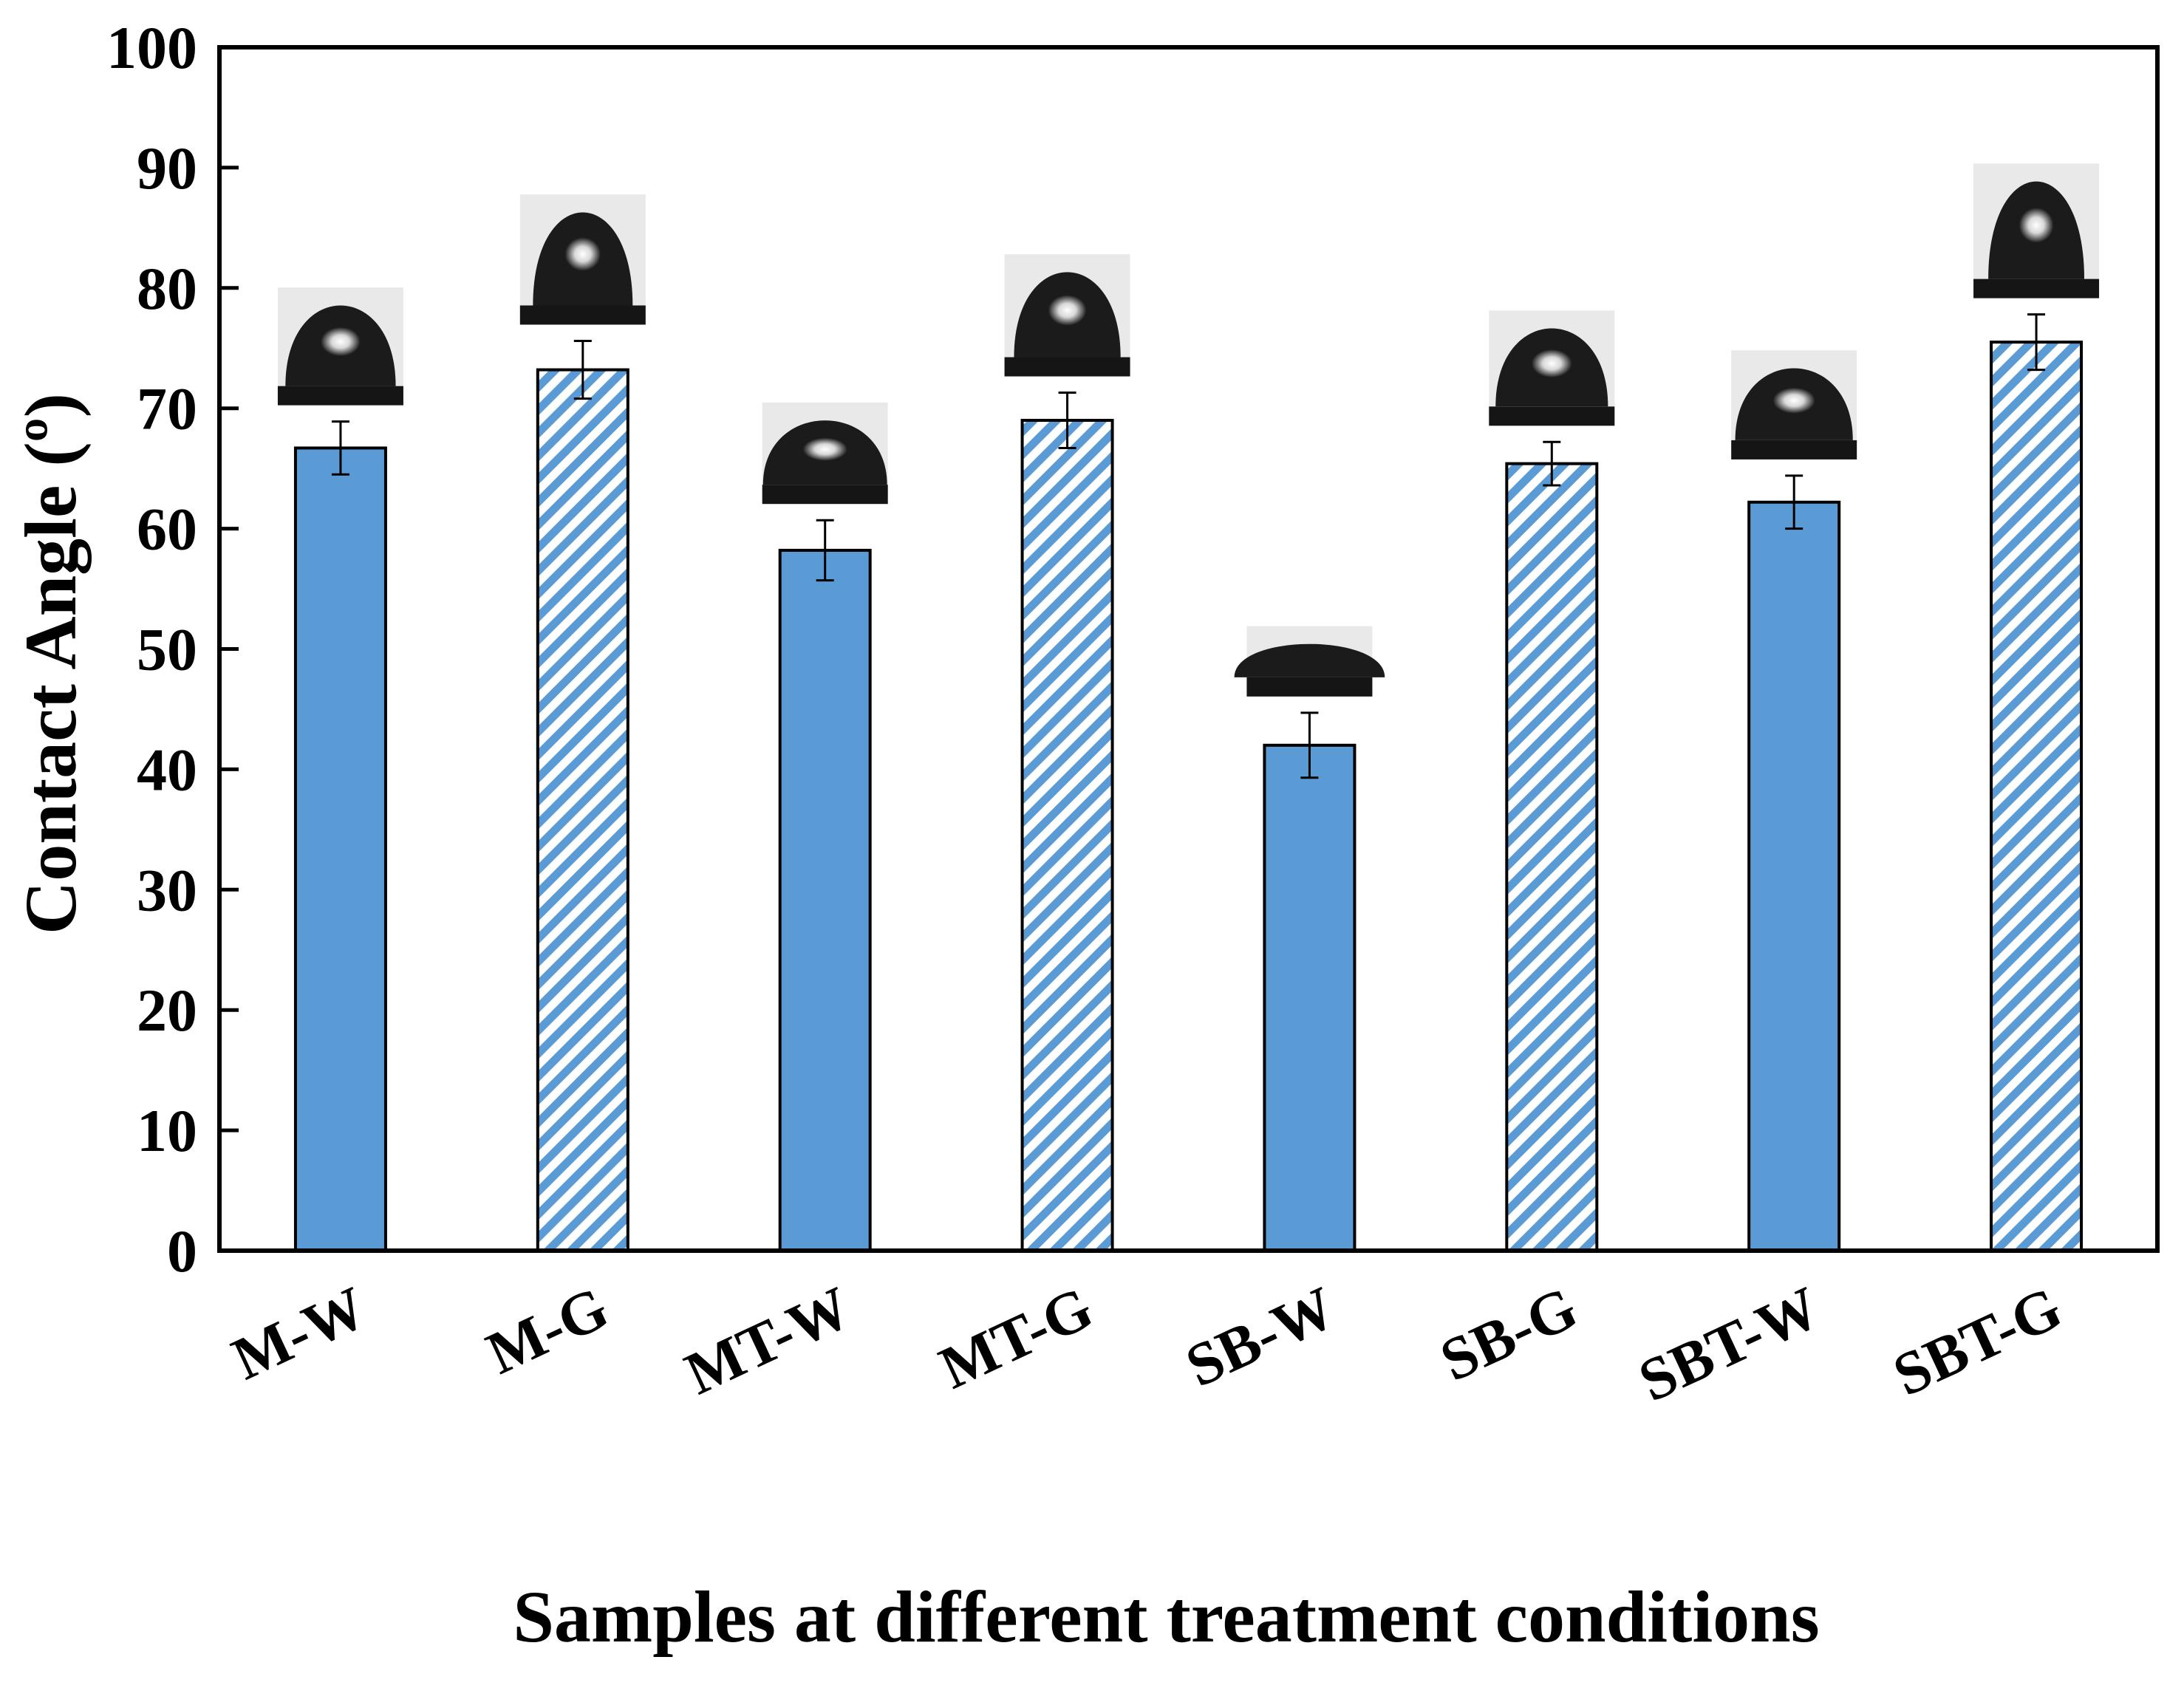 This screenshot has width=2184, height=1688. I want to click on x-tick-label: SBT-G, so click(1978, 1341).